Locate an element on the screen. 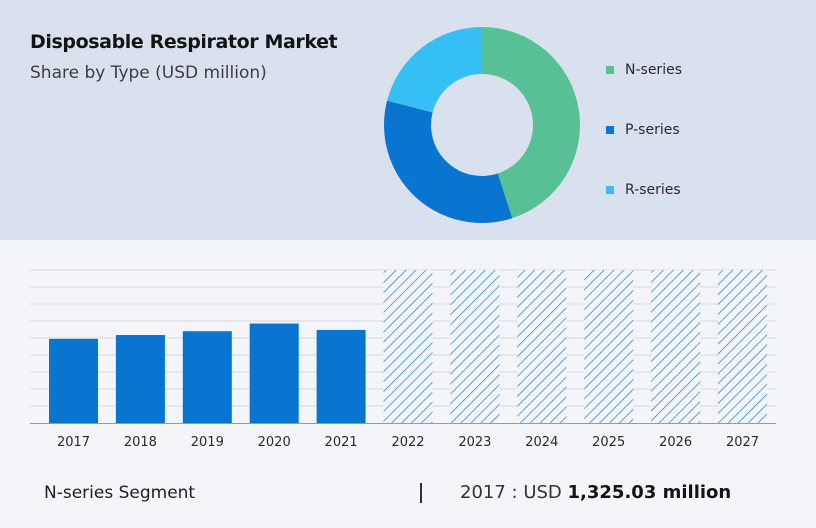 The image size is (816, 528). donut-slice-p-series is located at coordinates (448, 161).